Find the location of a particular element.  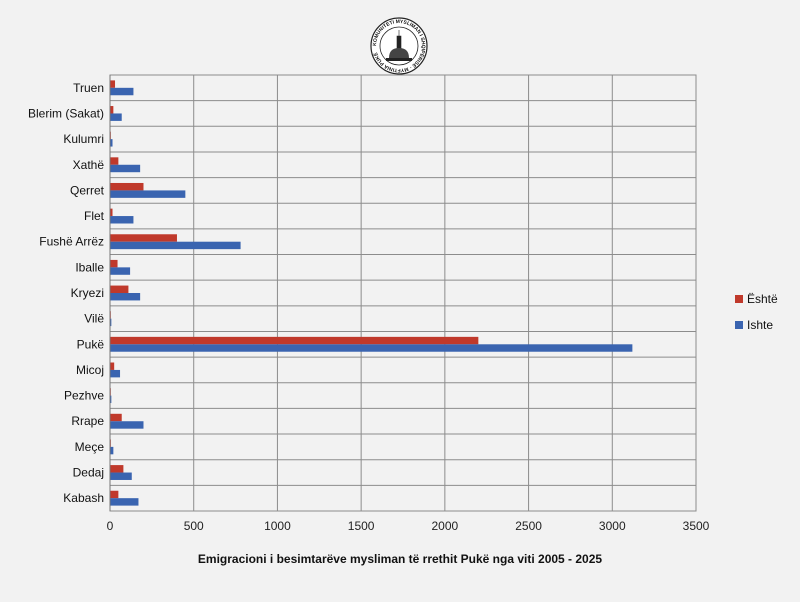

y-tick-label: Kabash is located at coordinates (83, 498).